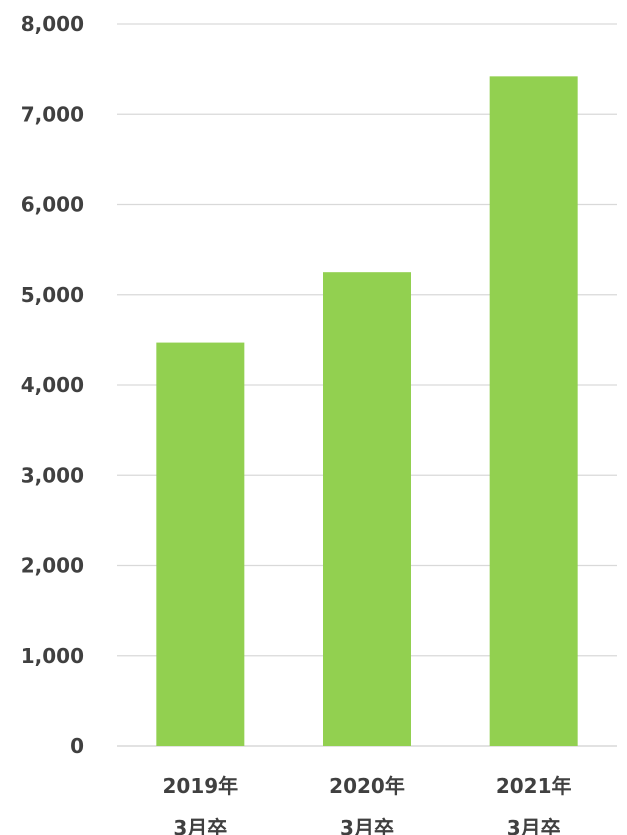  What do you see at coordinates (366, 804) in the screenshot?
I see `x-axis-category-labels: 2019年 3月卒 2020年 3月卒 2021年 3月卒` at bounding box center [366, 804].